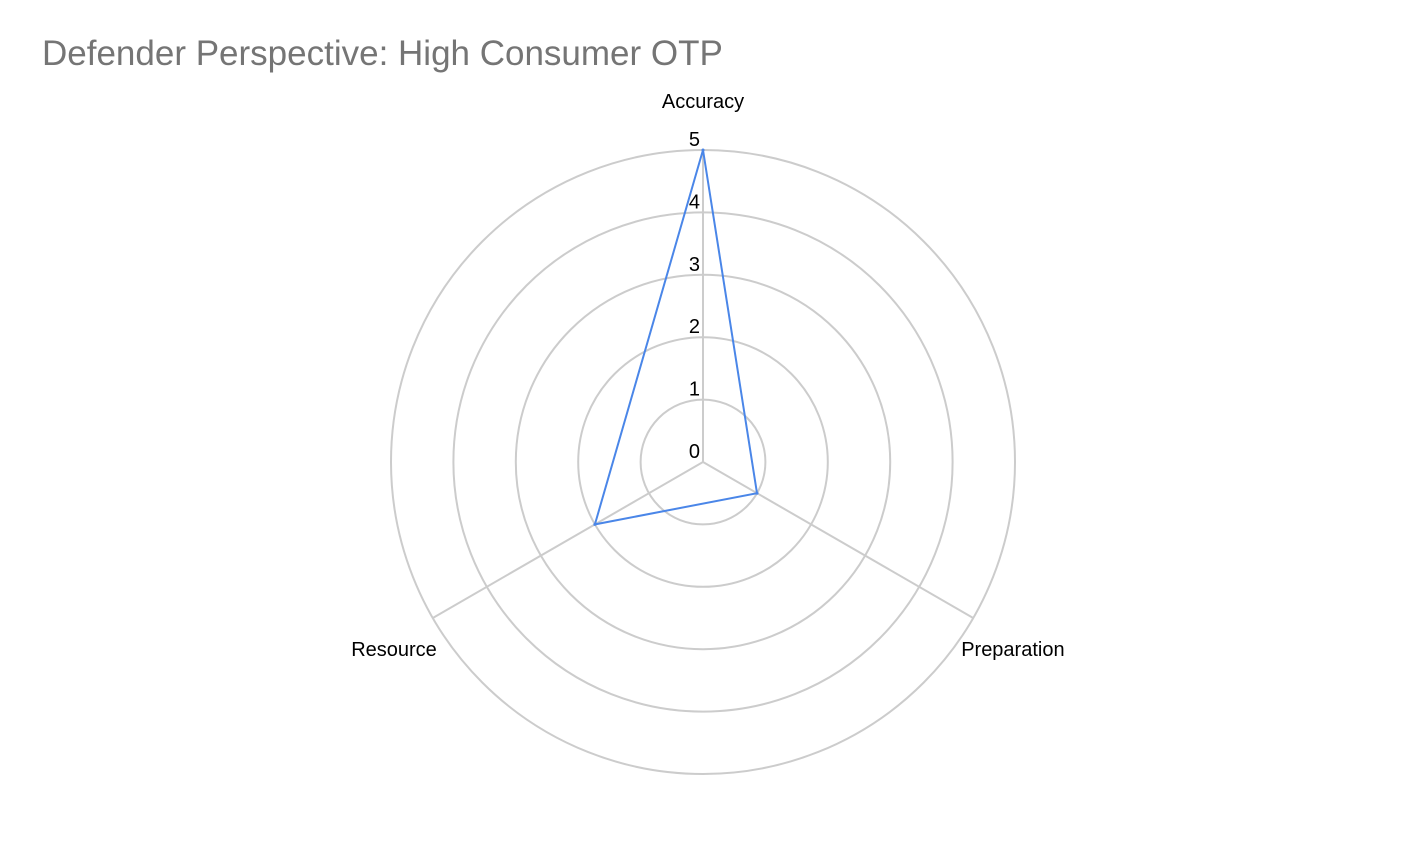 The width and height of the screenshot is (1402, 864). I want to click on axis-label-resource: Resource, so click(394, 650).